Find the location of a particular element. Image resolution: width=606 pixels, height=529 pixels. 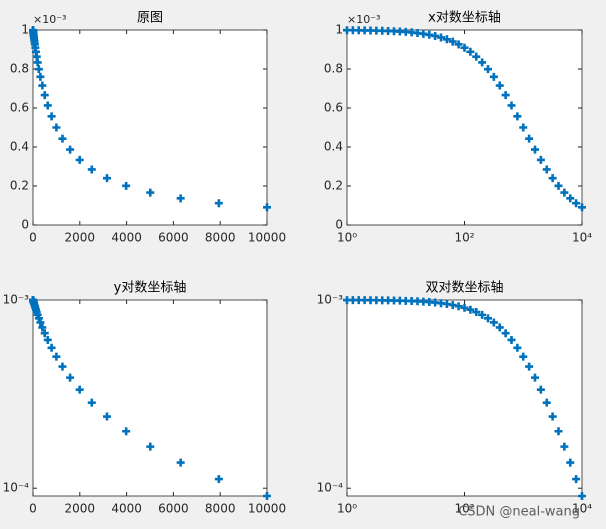

chart-title: 原图 is located at coordinates (150, 18).